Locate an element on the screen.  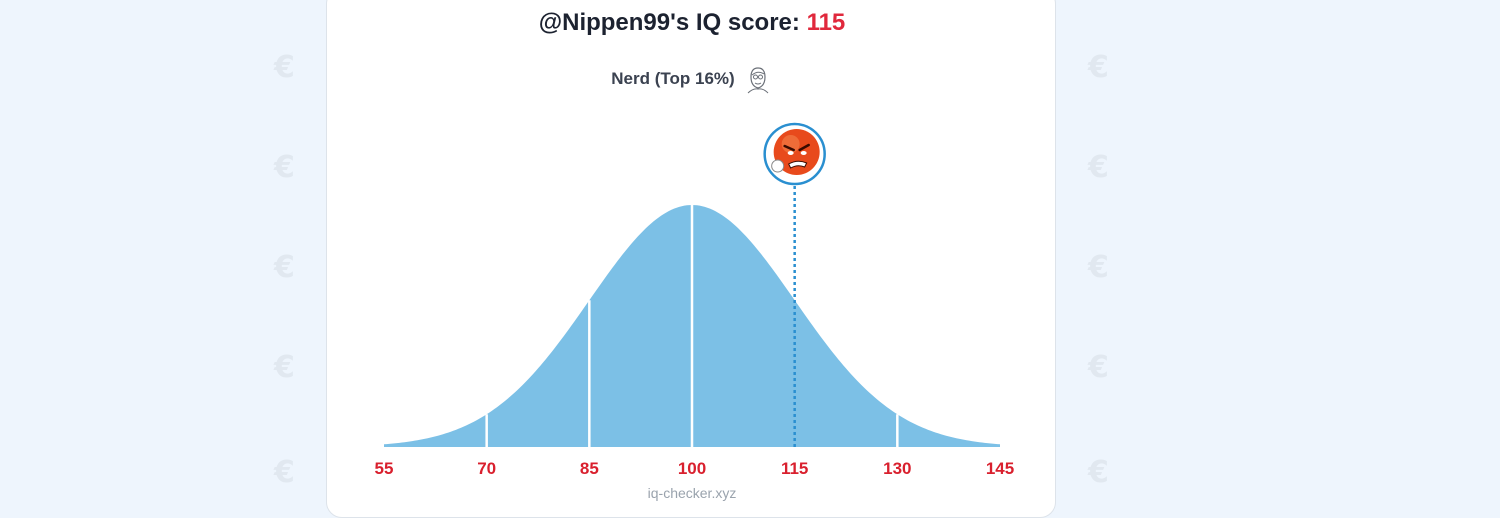
x-tick-label: 55 is located at coordinates (384, 468).